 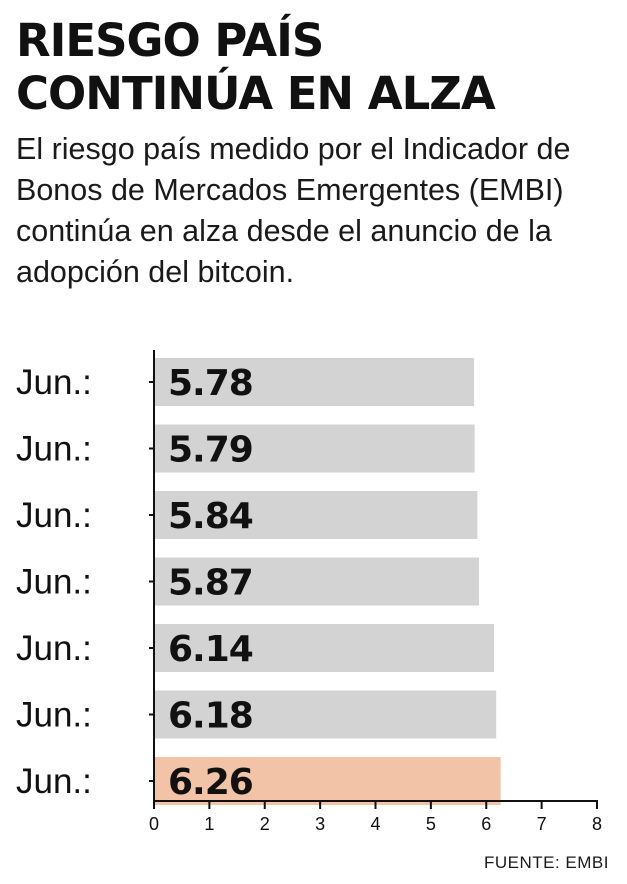 What do you see at coordinates (597, 824) in the screenshot?
I see `x-tick-label: 8` at bounding box center [597, 824].